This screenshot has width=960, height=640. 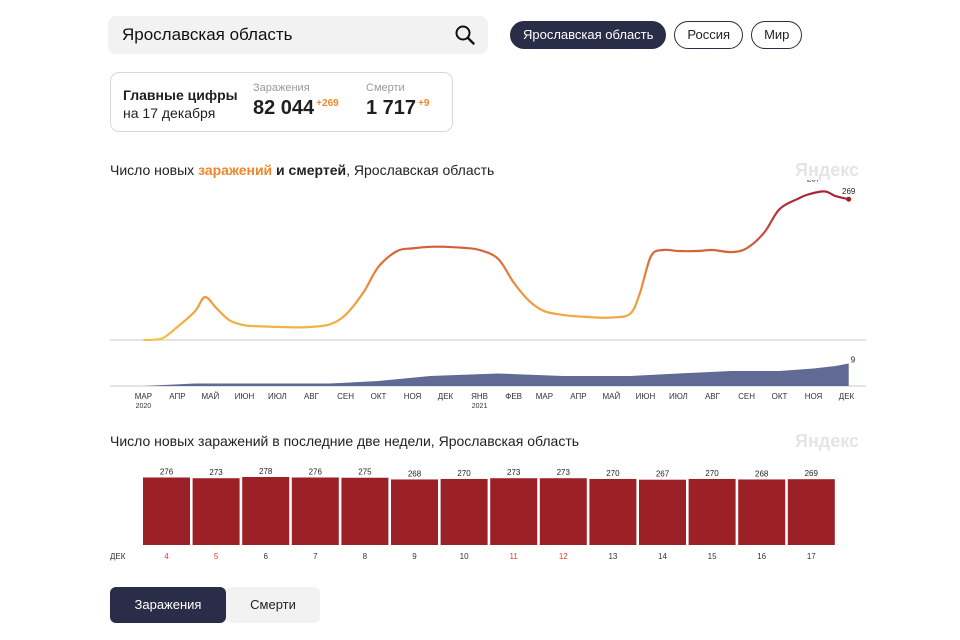 What do you see at coordinates (154, 170) in the screenshot?
I see `trend-title-prefix: Число новых` at bounding box center [154, 170].